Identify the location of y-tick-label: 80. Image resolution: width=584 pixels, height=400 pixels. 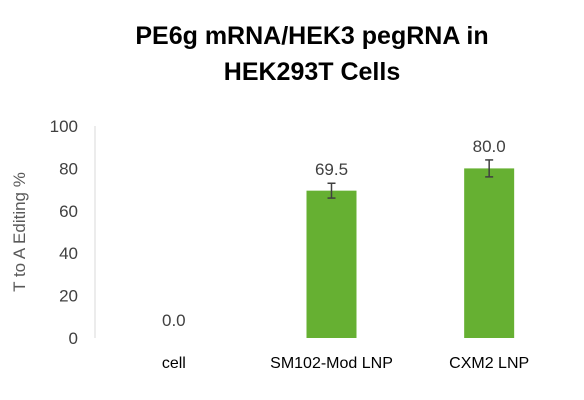
(68, 168).